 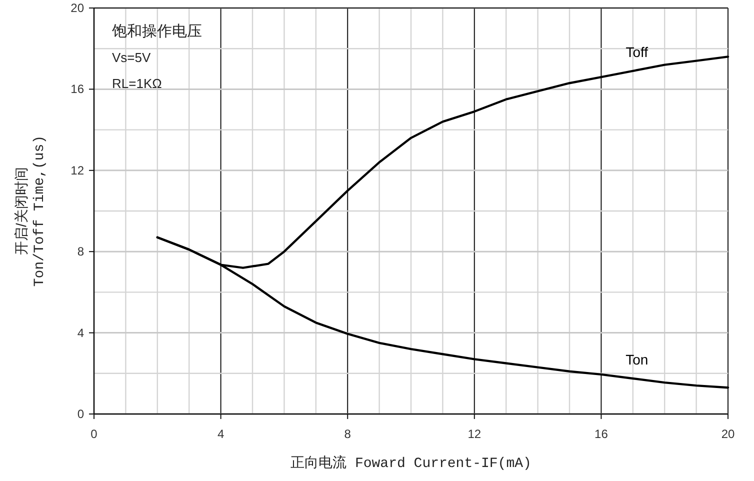 I want to click on annotation: RL=1KΩ, so click(x=137, y=83).